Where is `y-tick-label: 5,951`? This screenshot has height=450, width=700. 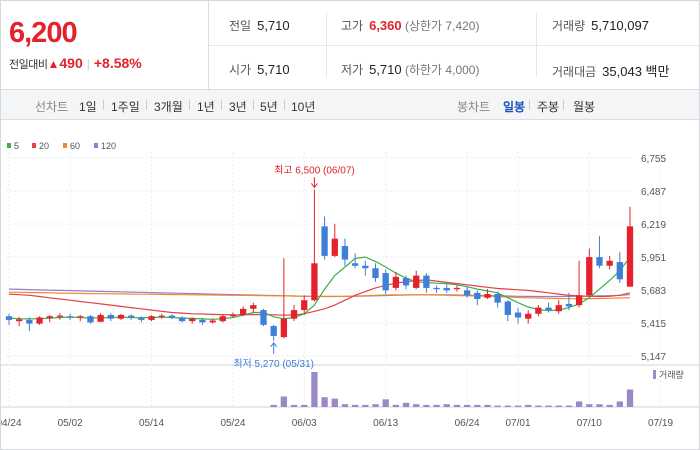 y-tick-label: 5,951 is located at coordinates (653, 258).